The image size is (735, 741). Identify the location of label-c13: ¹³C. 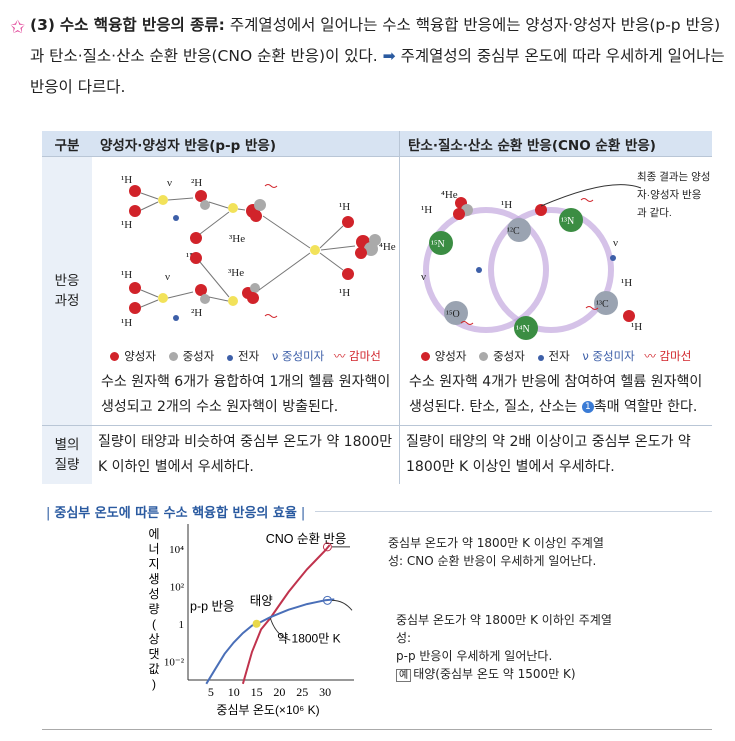
(602, 304).